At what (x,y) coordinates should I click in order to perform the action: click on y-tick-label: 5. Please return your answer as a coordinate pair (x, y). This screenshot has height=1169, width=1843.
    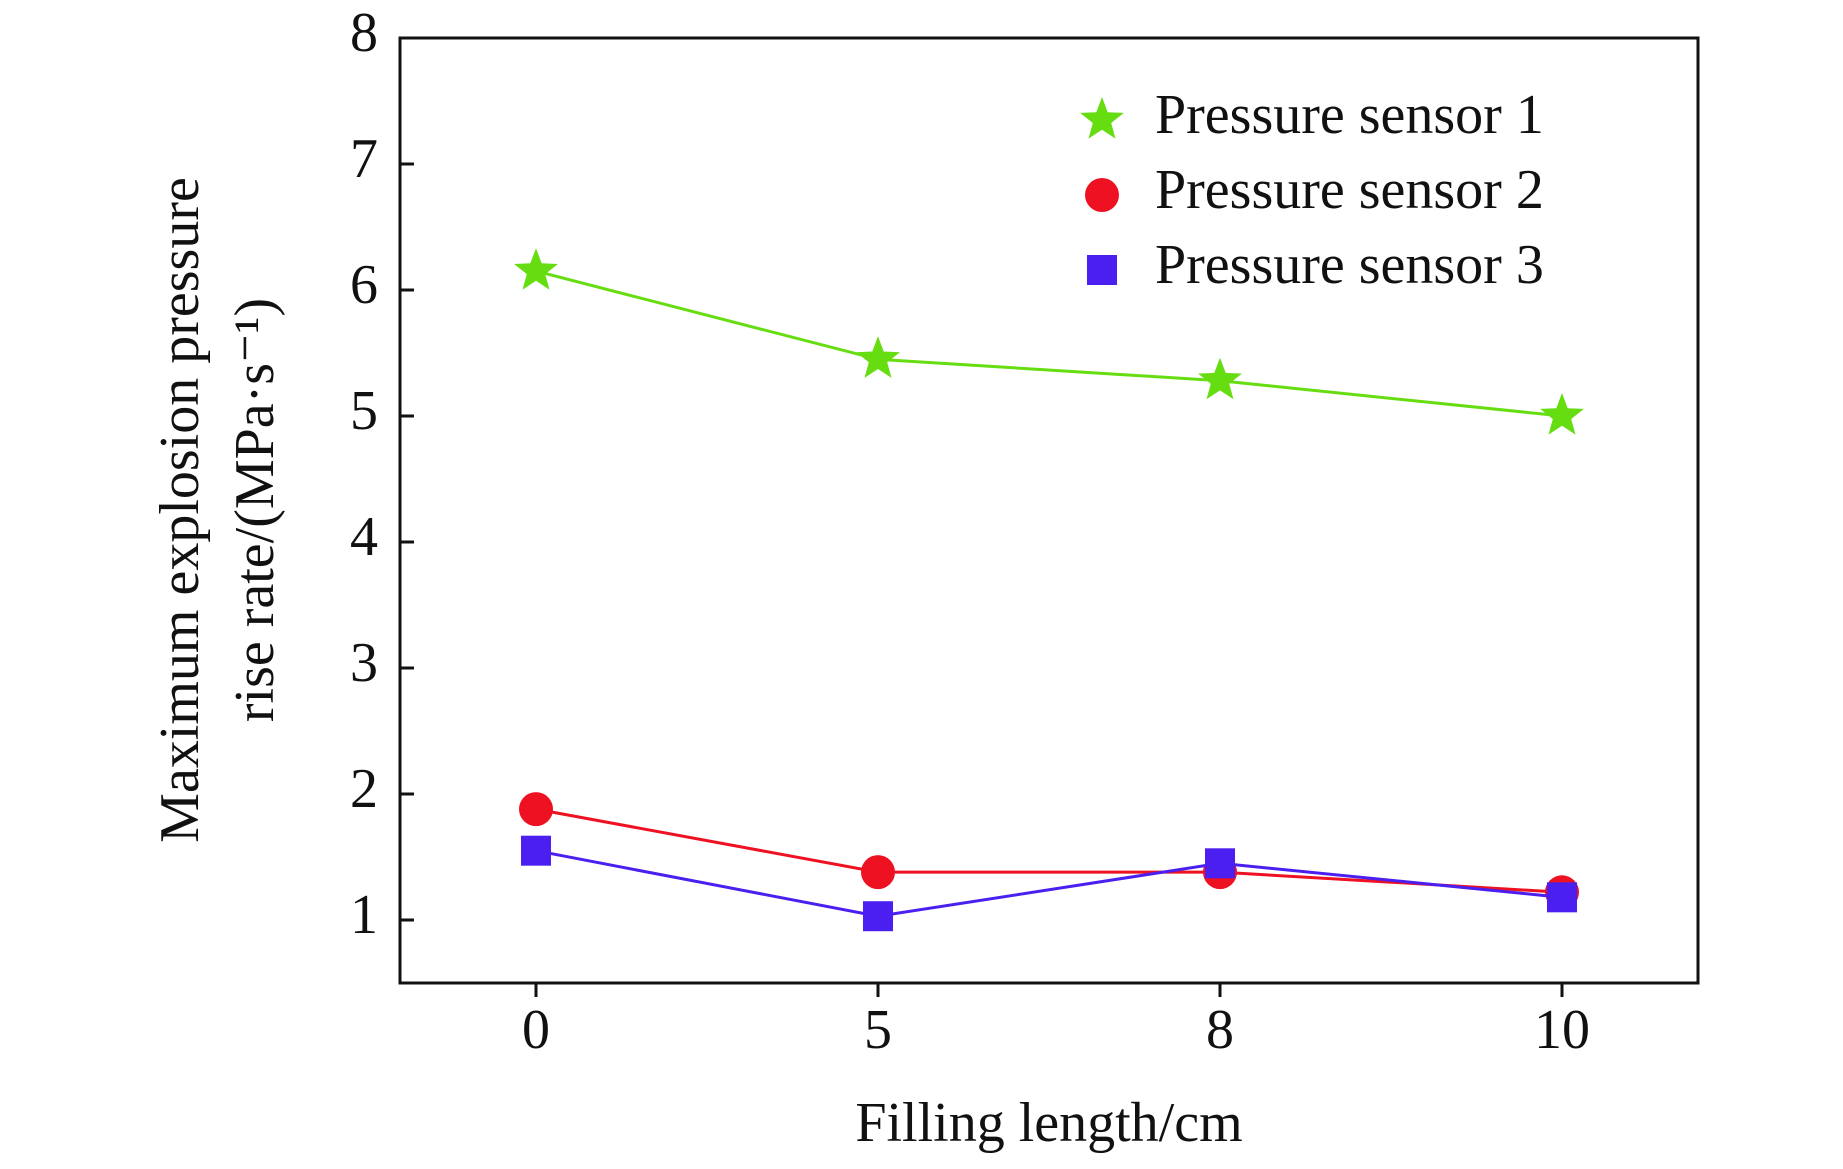
    Looking at the image, I should click on (364, 411).